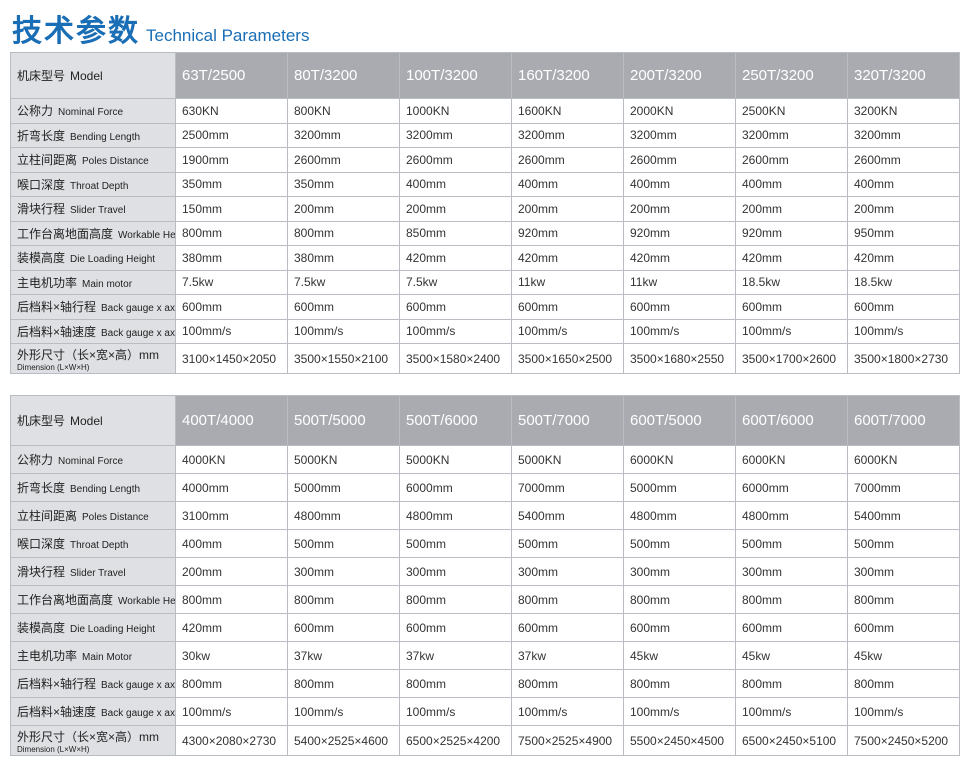 The image size is (970, 772). I want to click on cell: 4300×2080×2730, so click(231, 740).